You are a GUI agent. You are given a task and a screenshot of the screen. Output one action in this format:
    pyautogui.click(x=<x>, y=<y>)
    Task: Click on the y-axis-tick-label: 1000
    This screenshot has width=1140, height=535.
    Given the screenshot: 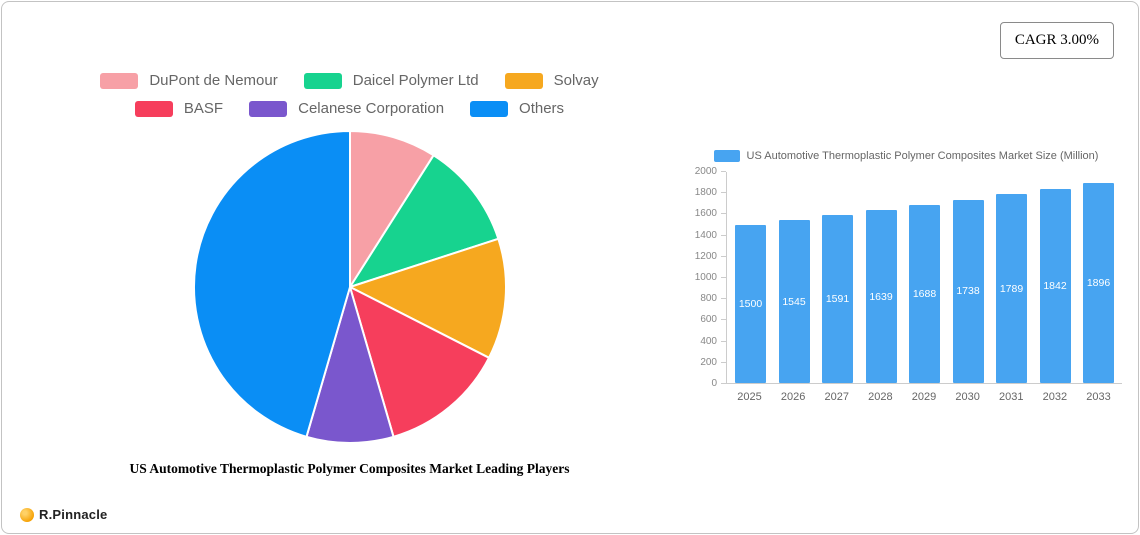 What is the action you would take?
    pyautogui.click(x=705, y=277)
    